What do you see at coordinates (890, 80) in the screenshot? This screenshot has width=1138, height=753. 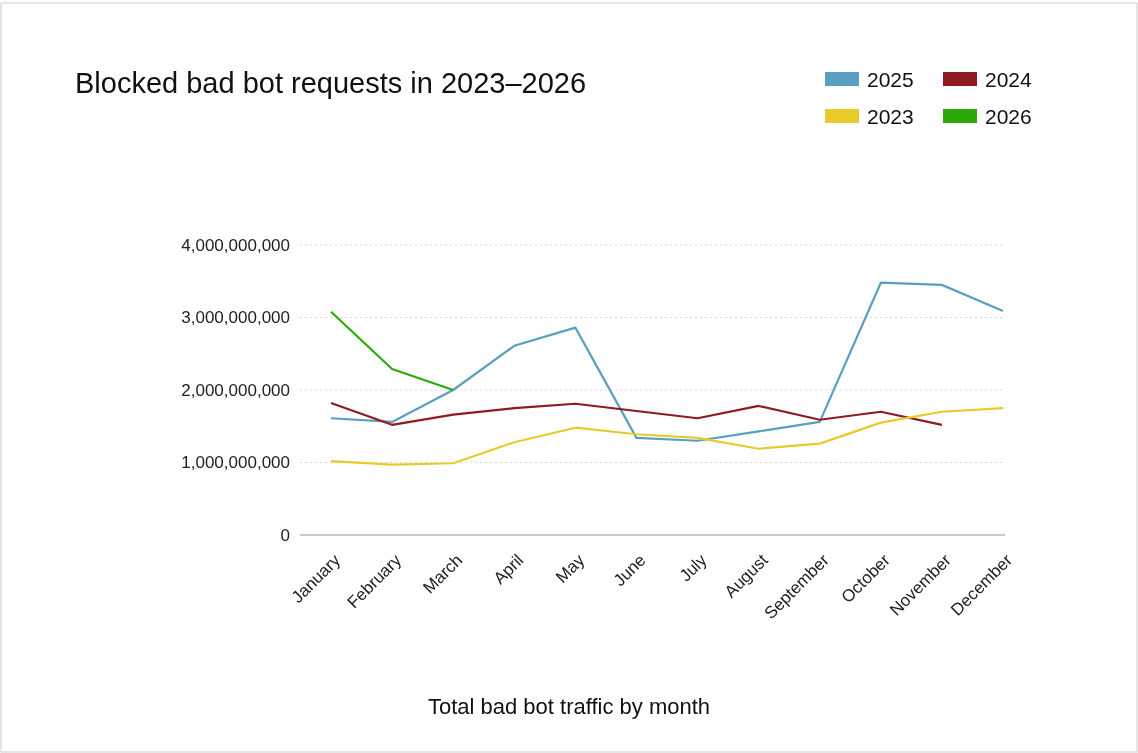 I see `legend-label: 2025` at bounding box center [890, 80].